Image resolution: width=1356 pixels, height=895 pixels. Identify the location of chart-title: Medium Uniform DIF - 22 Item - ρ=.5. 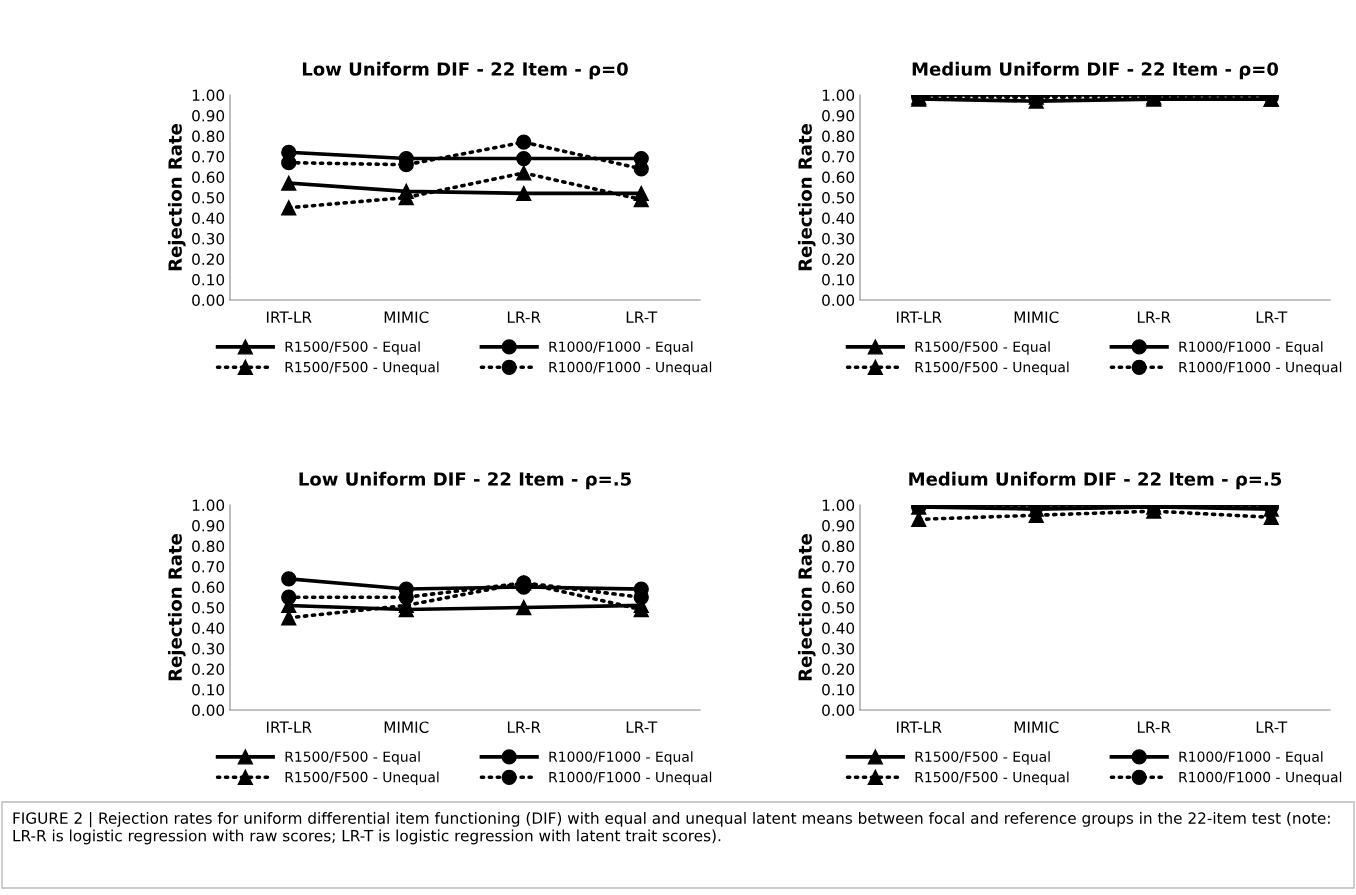
(1095, 480).